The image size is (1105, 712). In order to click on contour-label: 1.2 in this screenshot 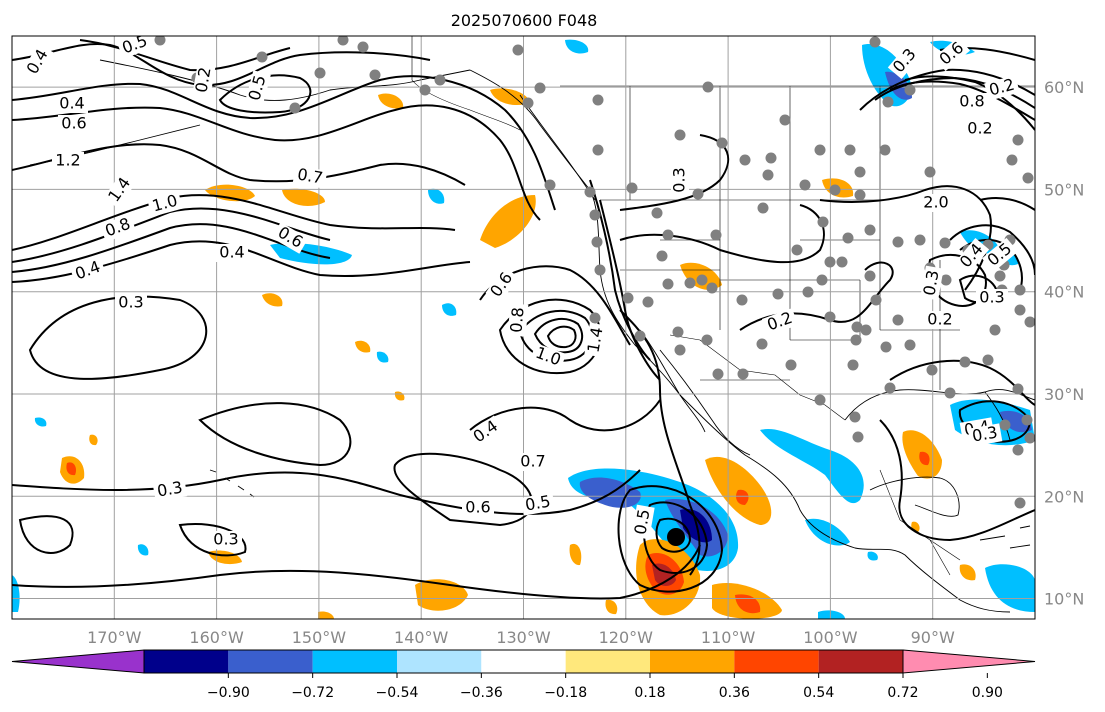, I will do `click(67, 160)`.